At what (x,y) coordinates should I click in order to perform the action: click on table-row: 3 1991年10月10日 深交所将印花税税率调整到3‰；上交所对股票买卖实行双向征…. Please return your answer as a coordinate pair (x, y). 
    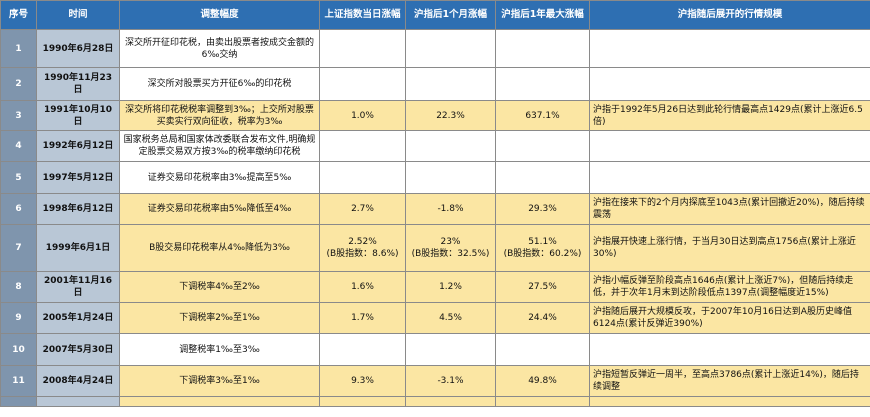
    Looking at the image, I should click on (435, 115).